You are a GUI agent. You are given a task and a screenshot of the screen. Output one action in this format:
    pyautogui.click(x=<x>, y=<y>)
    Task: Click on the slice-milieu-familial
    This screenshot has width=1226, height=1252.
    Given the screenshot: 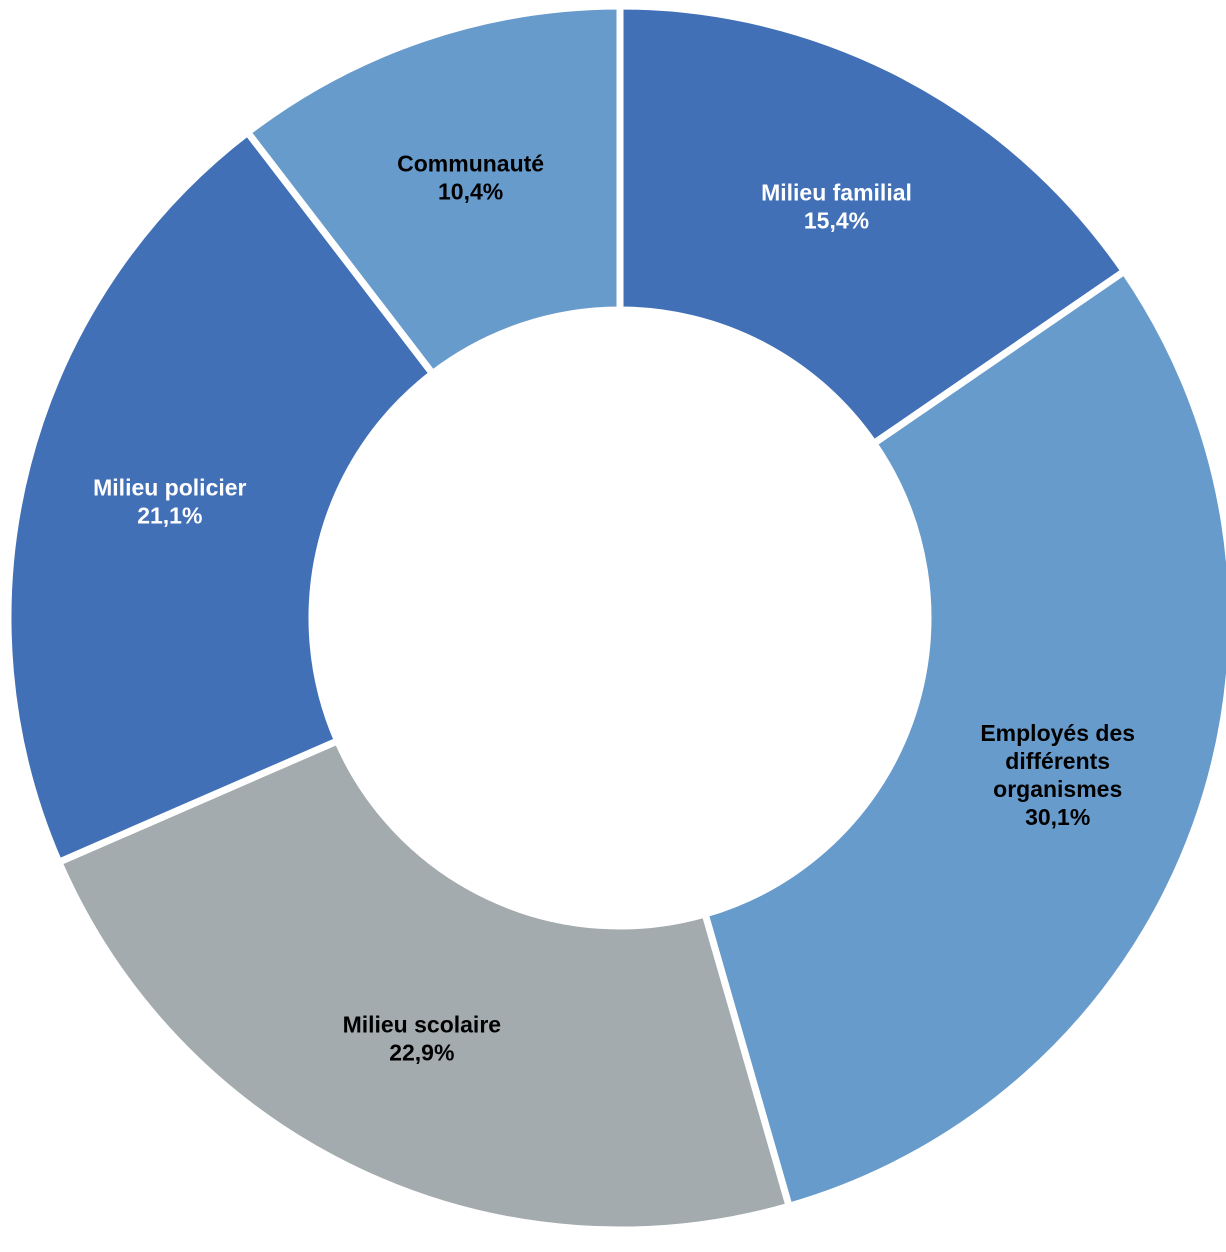 What is the action you would take?
    pyautogui.click(x=873, y=225)
    